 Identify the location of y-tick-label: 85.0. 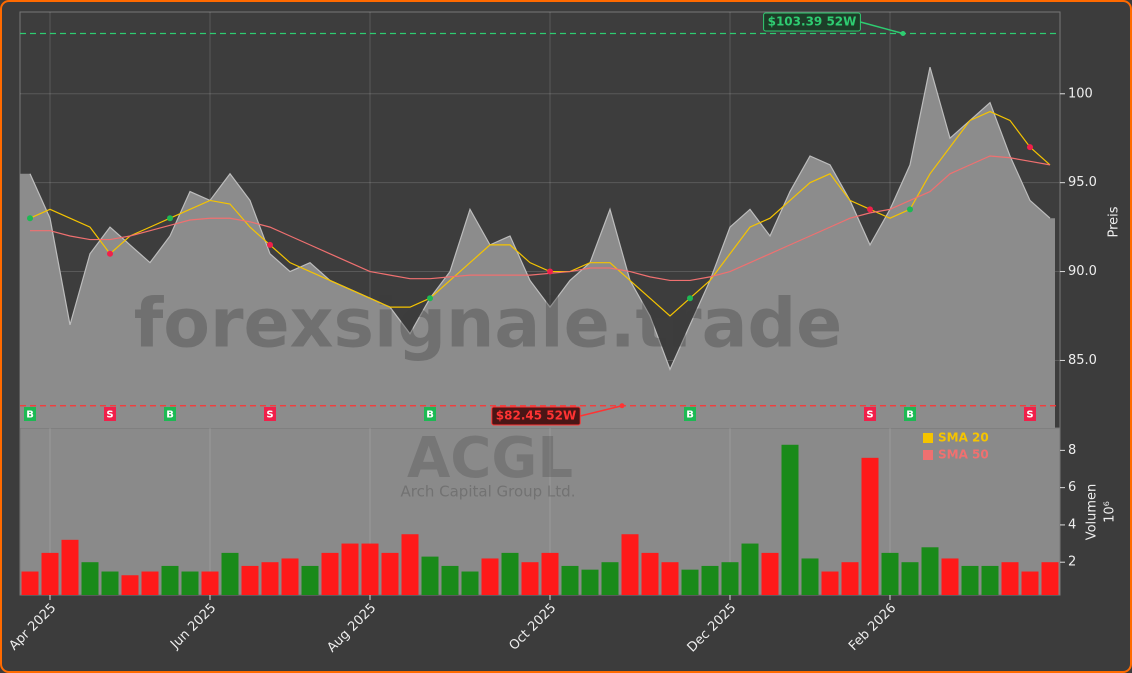
(1082, 360).